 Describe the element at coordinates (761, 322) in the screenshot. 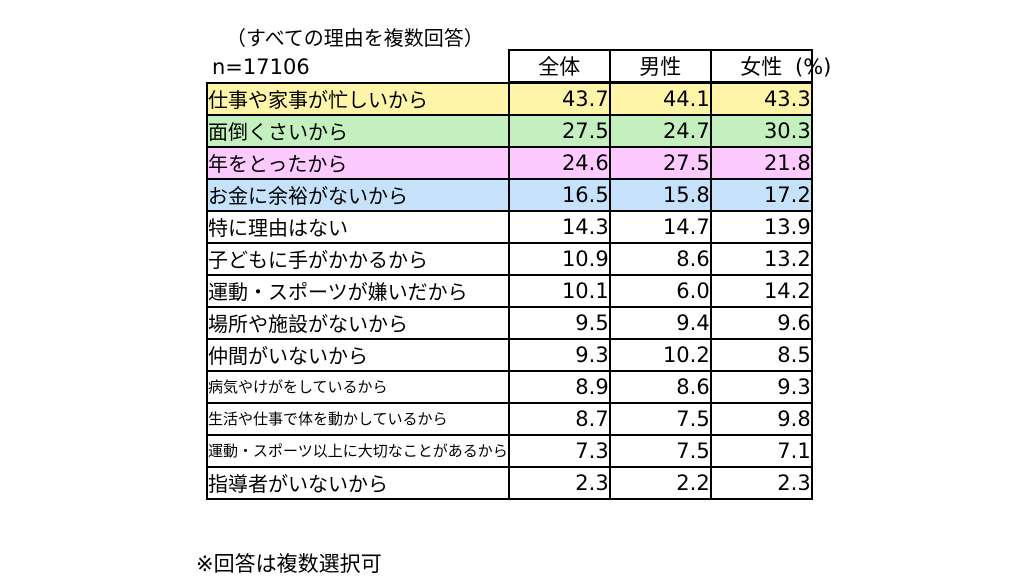

I see `value-female: 9.6` at that location.